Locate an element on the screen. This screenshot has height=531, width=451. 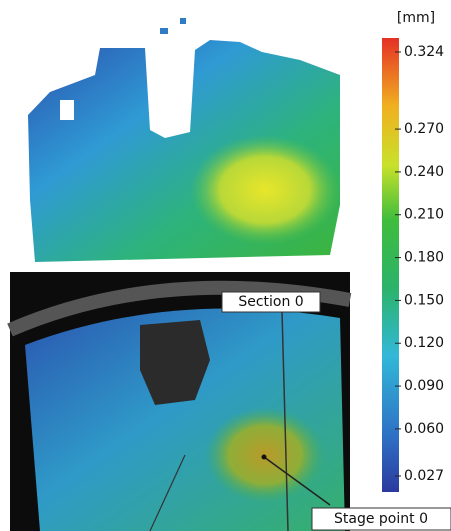
stage-point-label: Stage point 0 is located at coordinates (381, 519).